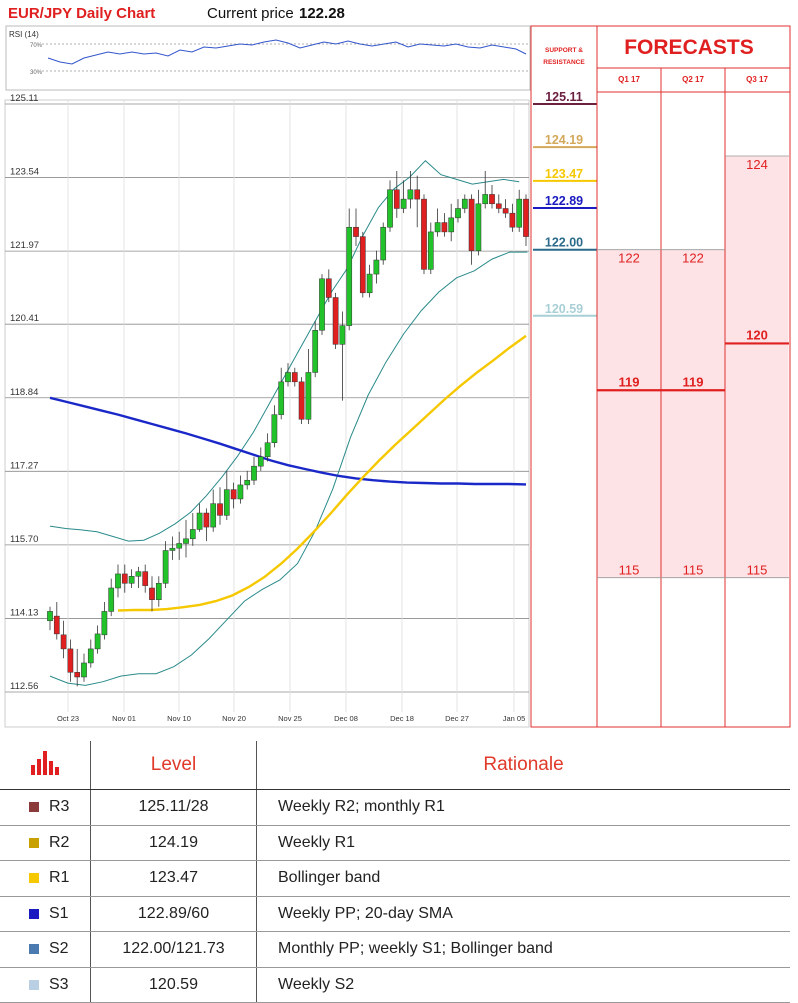 This screenshot has height=1003, width=798. What do you see at coordinates (564, 97) in the screenshot?
I see `sr-level-label: 125.11` at bounding box center [564, 97].